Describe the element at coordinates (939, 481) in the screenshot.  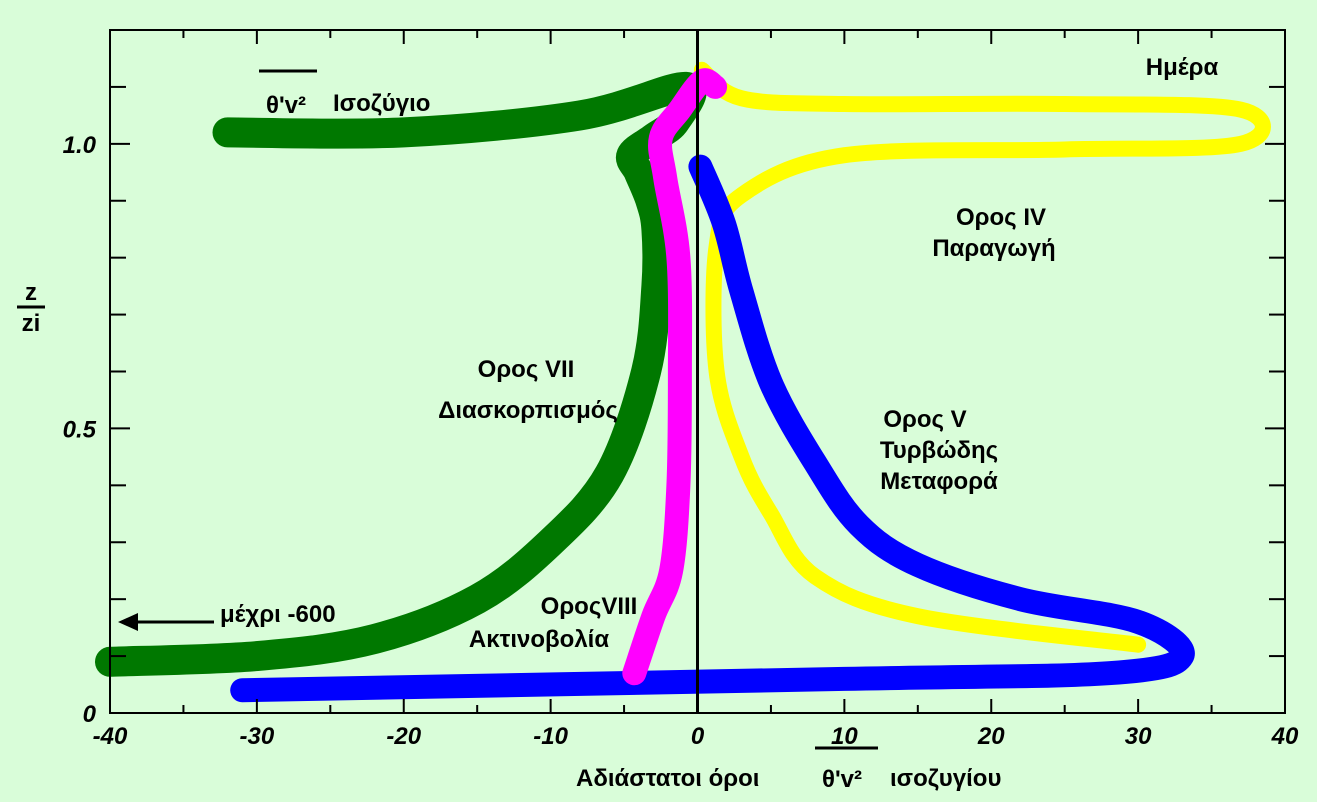
I see `term-v-label-line3: Μεταφορά` at that location.